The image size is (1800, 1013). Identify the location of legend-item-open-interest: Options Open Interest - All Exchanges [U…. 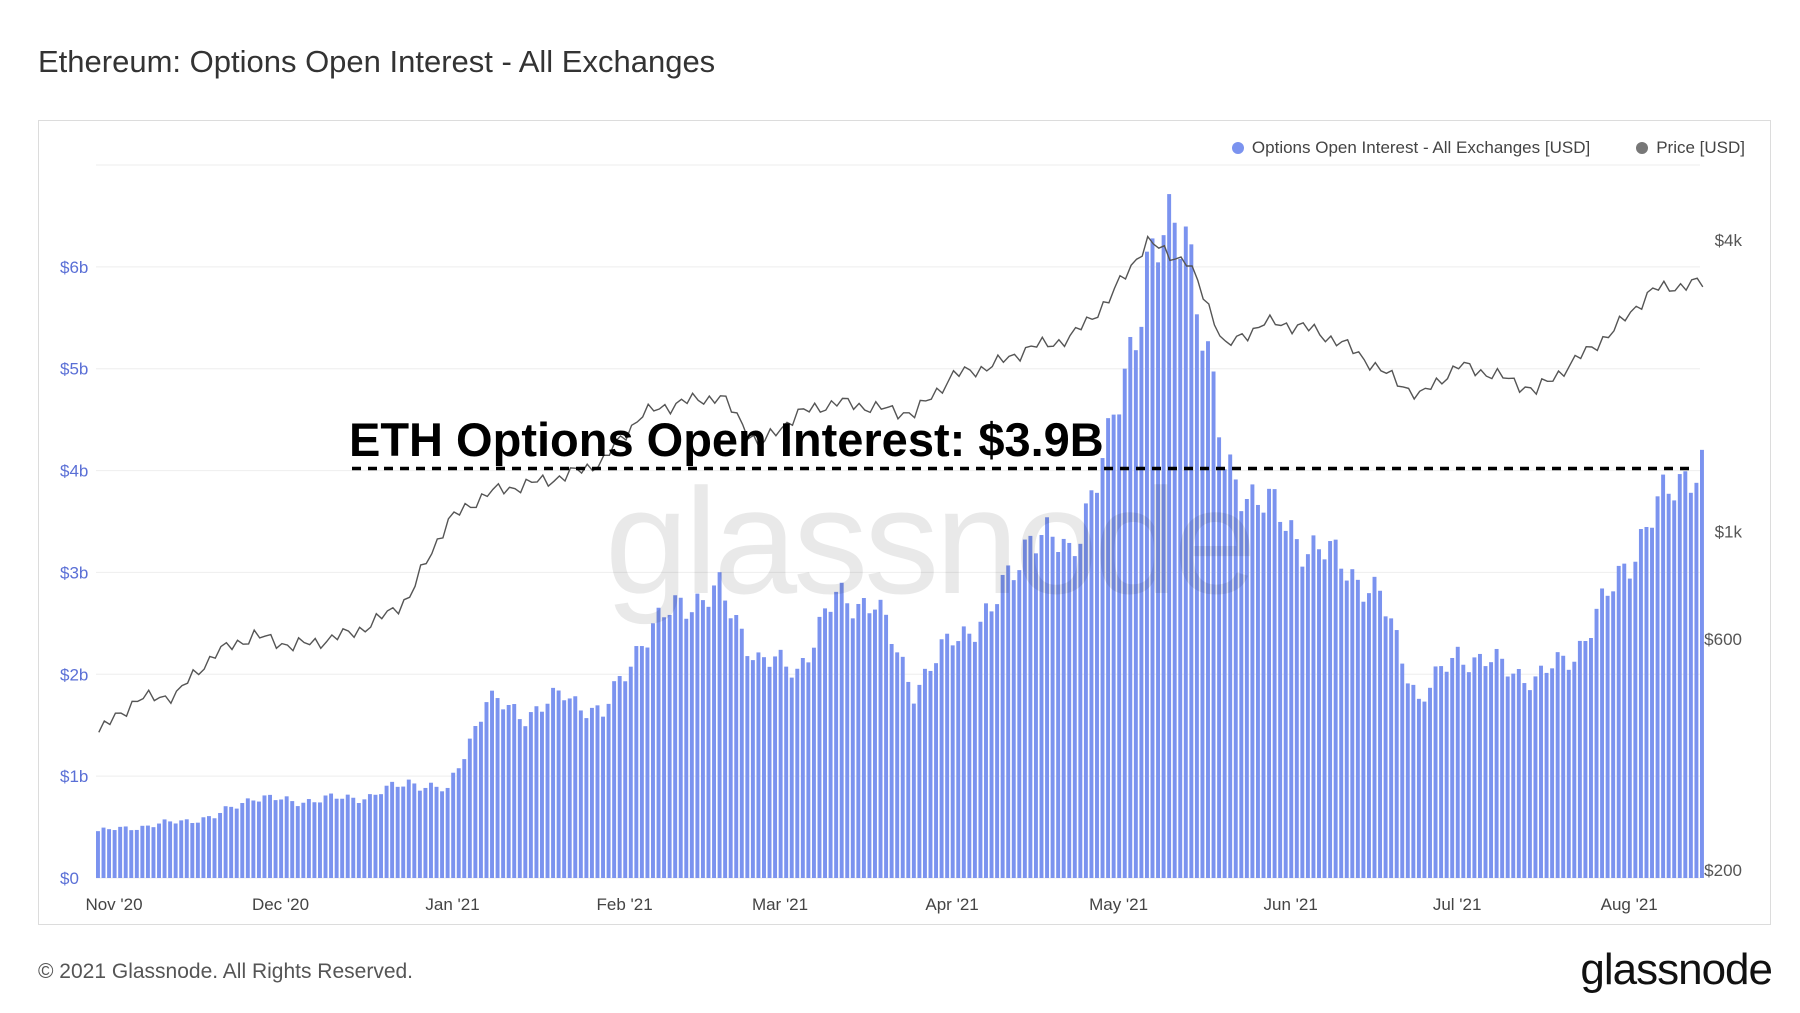
(1410, 148).